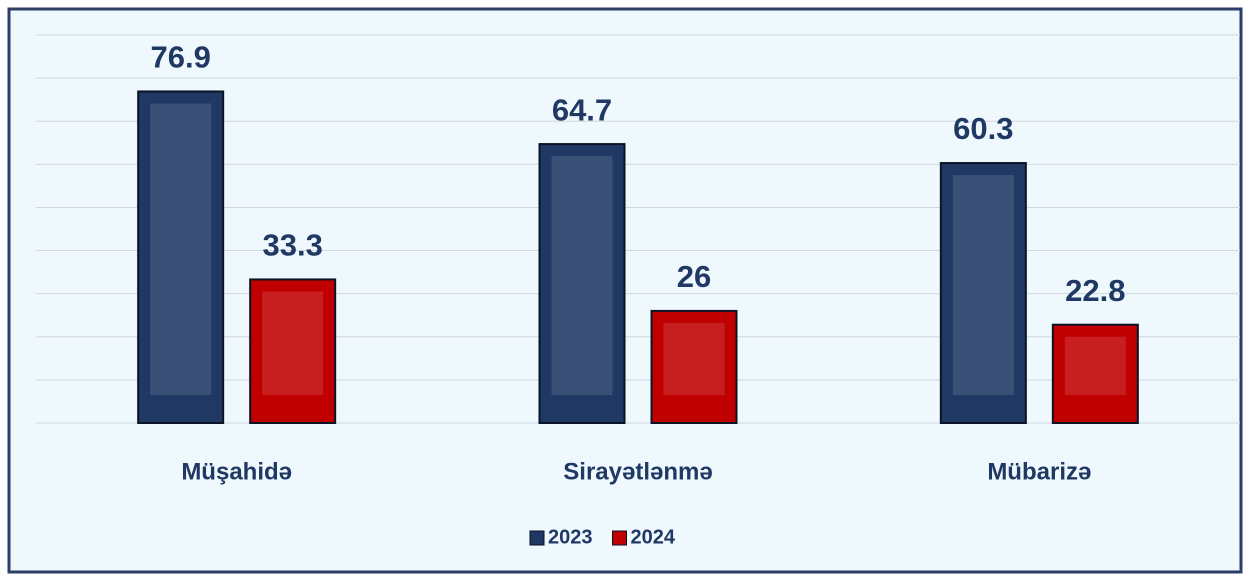 The image size is (1251, 581). What do you see at coordinates (983, 128) in the screenshot?
I see `value-label: 60.3` at bounding box center [983, 128].